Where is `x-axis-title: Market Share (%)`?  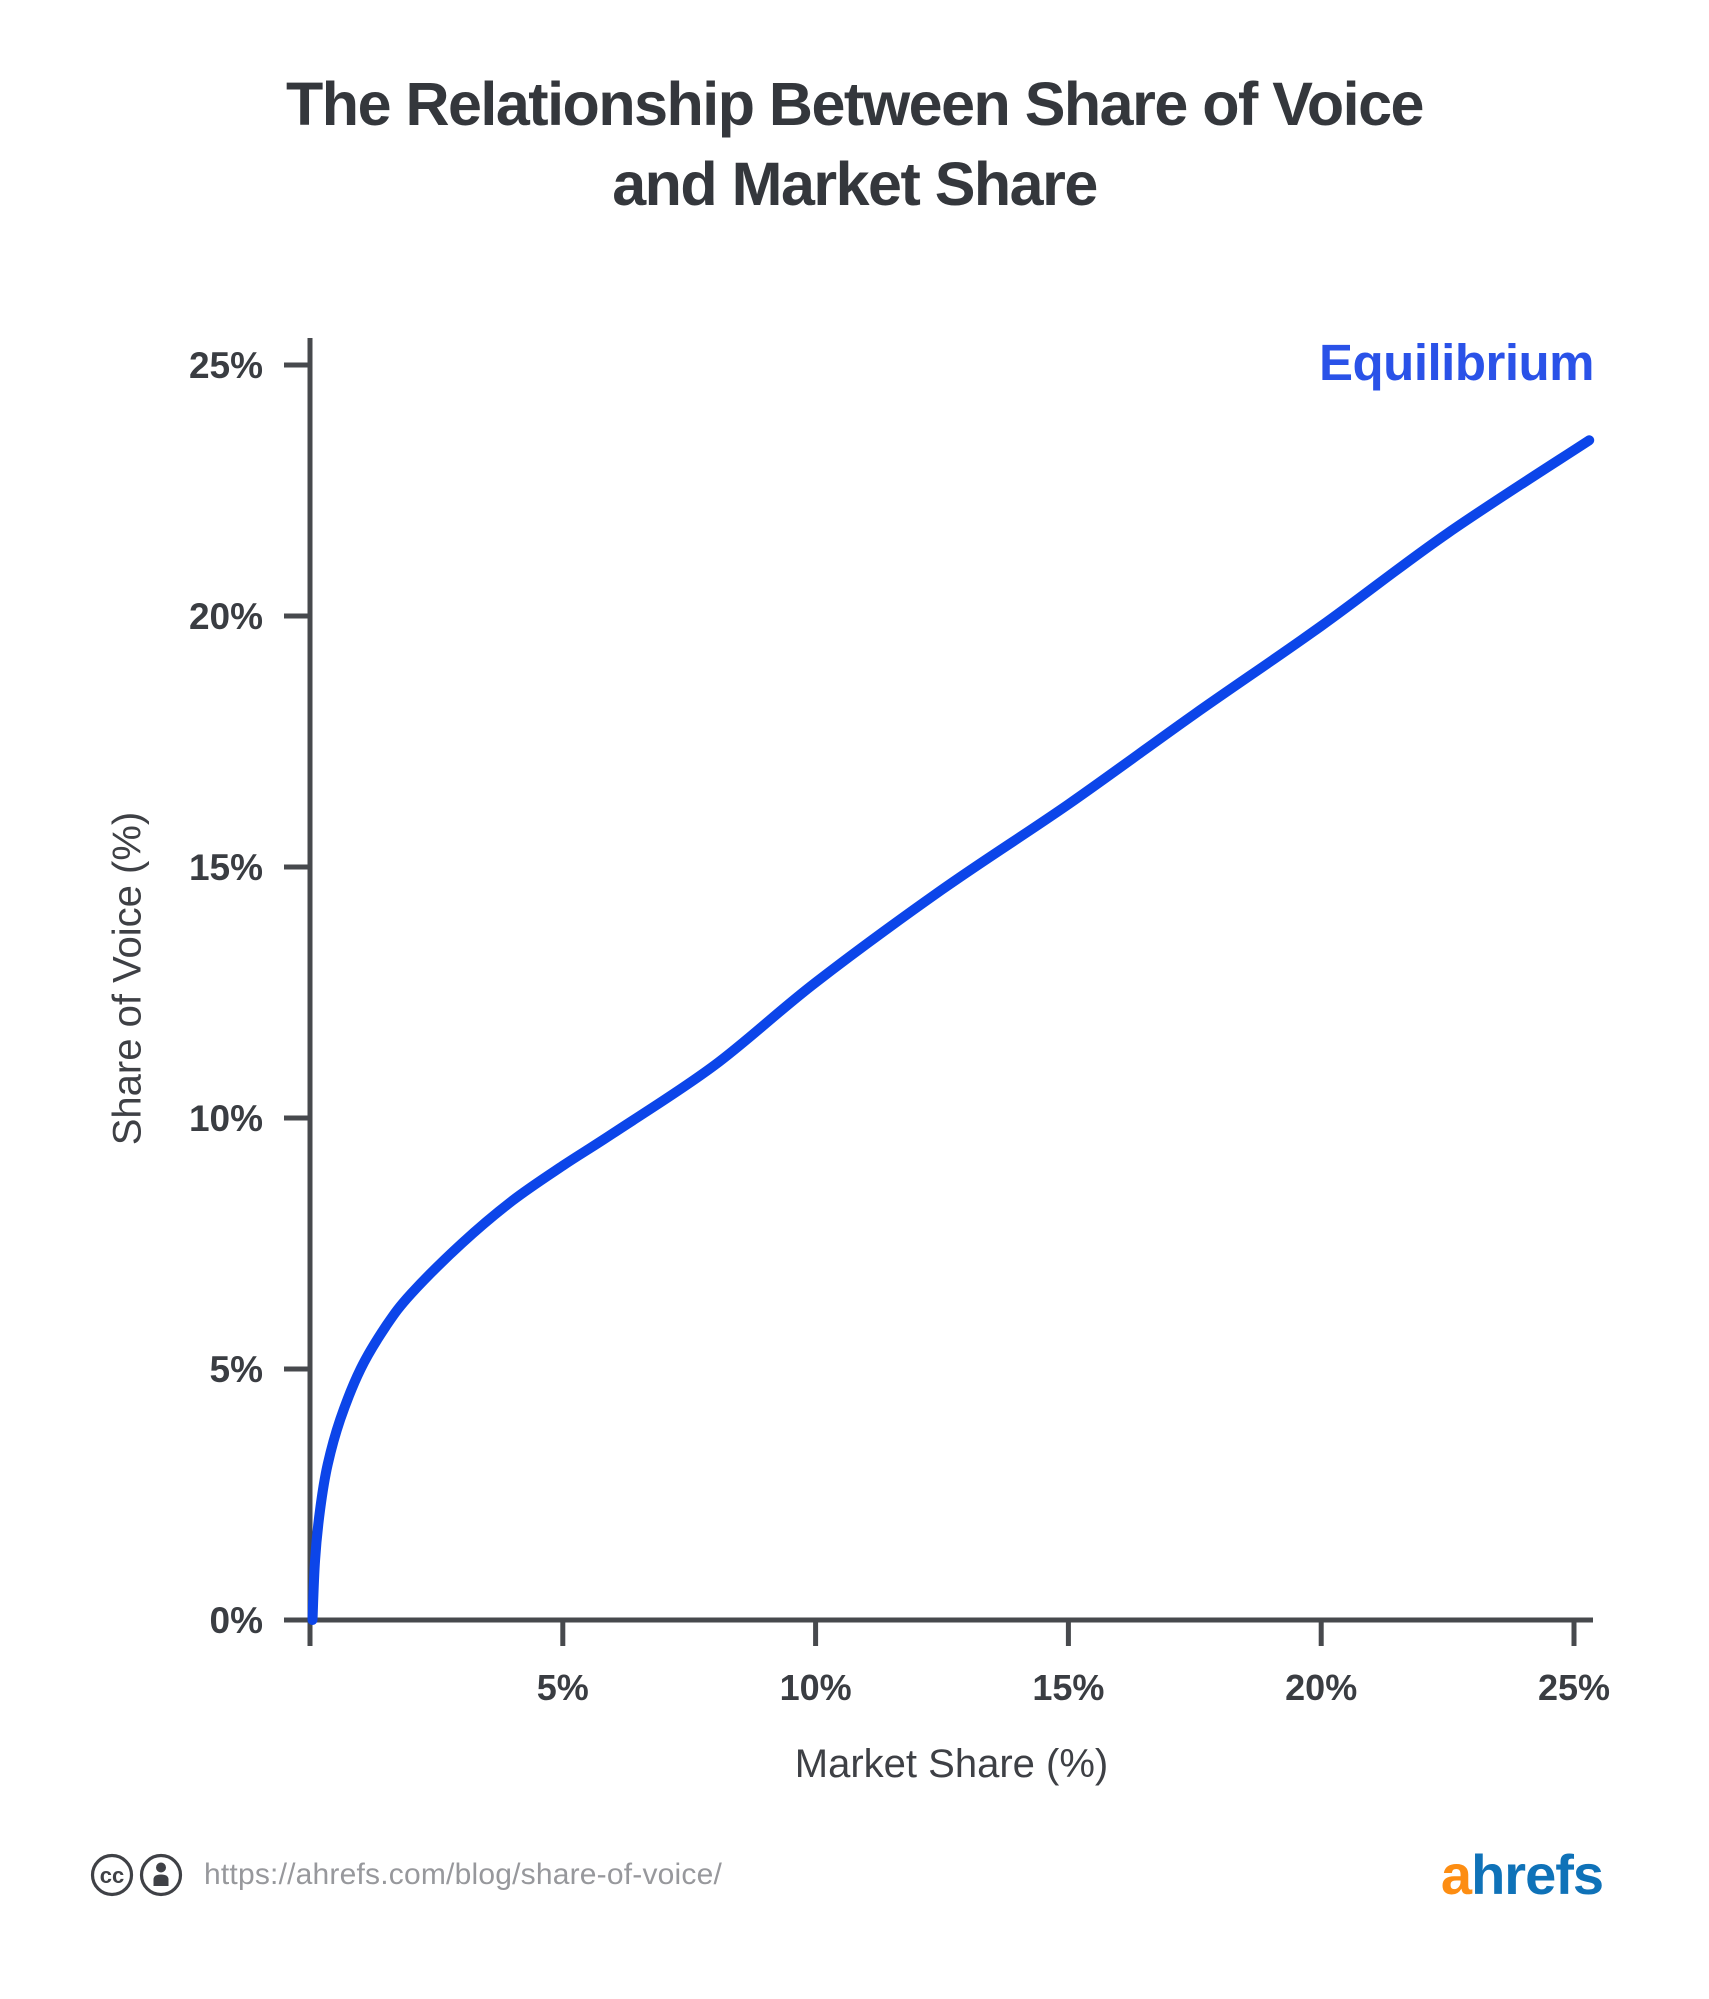 x-axis-title: Market Share (%) is located at coordinates (951, 1764).